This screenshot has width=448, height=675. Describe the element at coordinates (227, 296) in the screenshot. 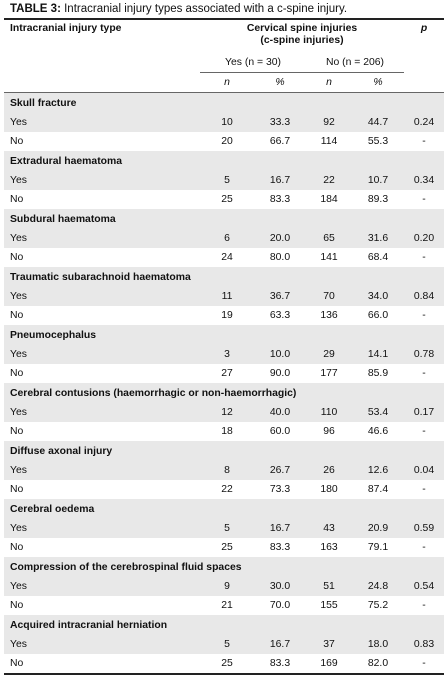

I see `cell-n-yes: 11` at that location.